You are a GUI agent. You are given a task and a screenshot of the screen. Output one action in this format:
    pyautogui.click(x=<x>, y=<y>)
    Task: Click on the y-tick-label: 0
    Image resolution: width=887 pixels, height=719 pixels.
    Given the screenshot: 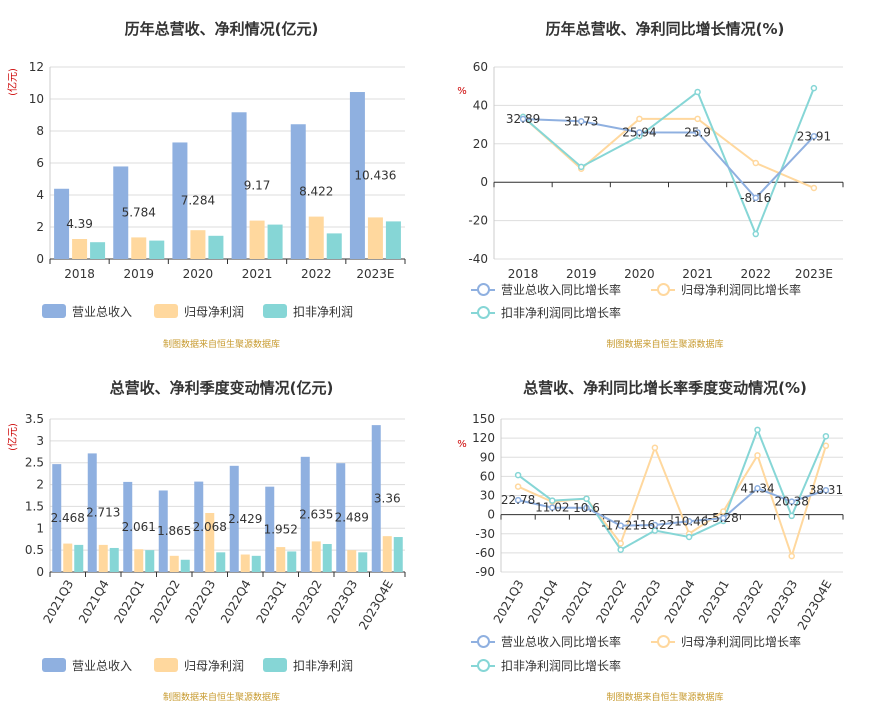 What is the action you would take?
    pyautogui.click(x=40, y=259)
    